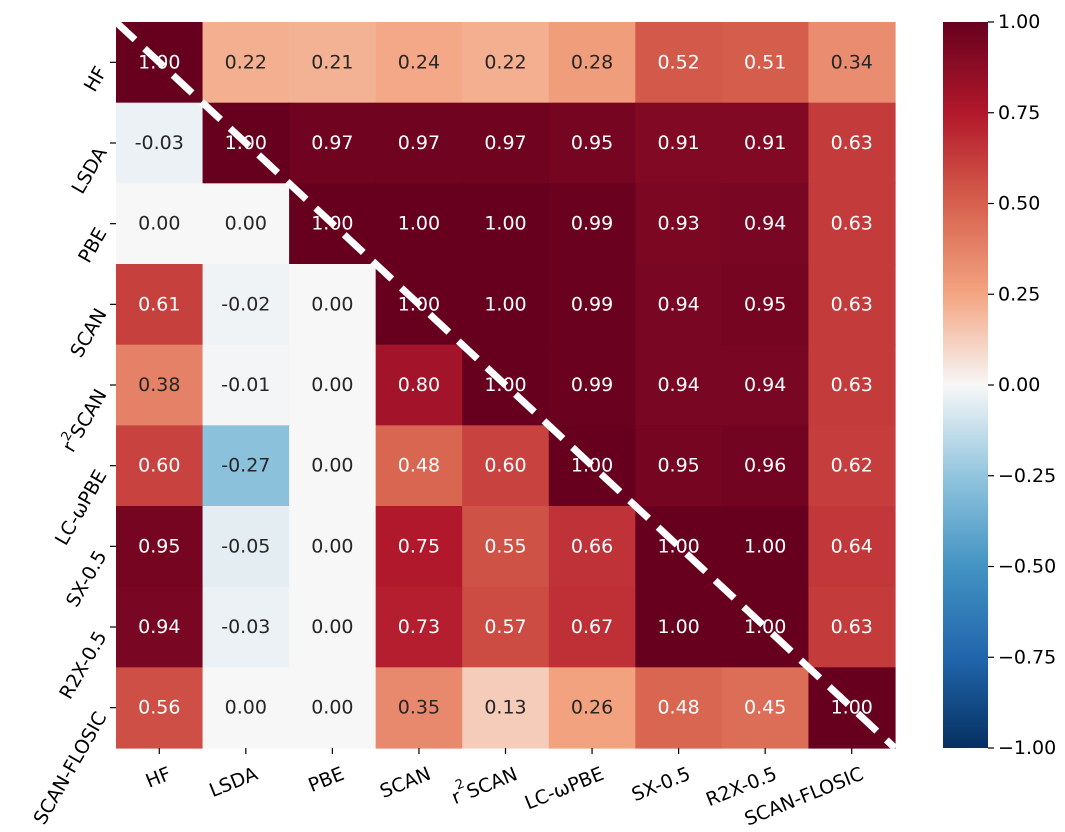 This screenshot has height=832, width=1065. Describe the element at coordinates (1019, 294) in the screenshot. I see `colorbar-tick-label: 0.25` at that location.